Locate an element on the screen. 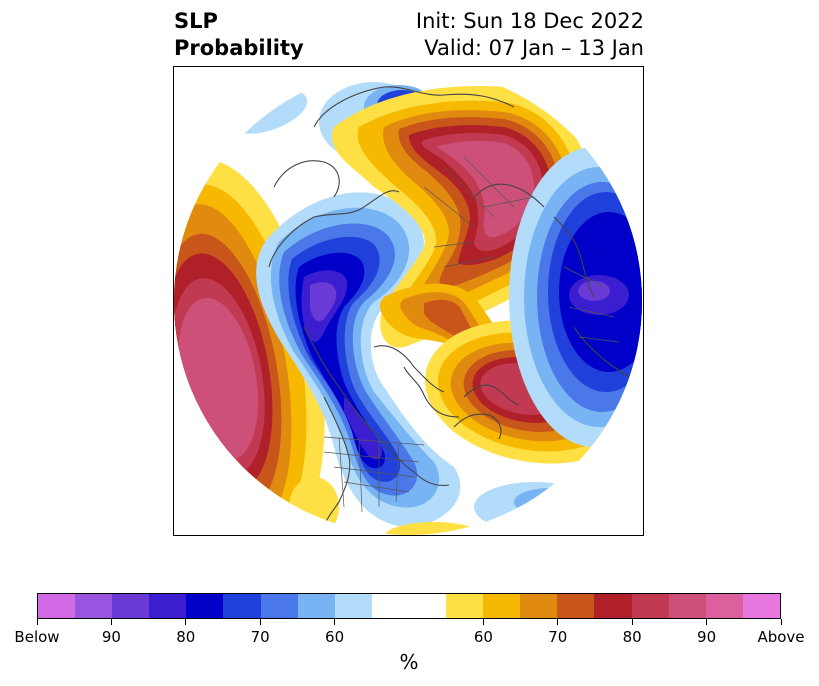 The height and width of the screenshot is (686, 819). title-line-1: SLP is located at coordinates (196, 21).